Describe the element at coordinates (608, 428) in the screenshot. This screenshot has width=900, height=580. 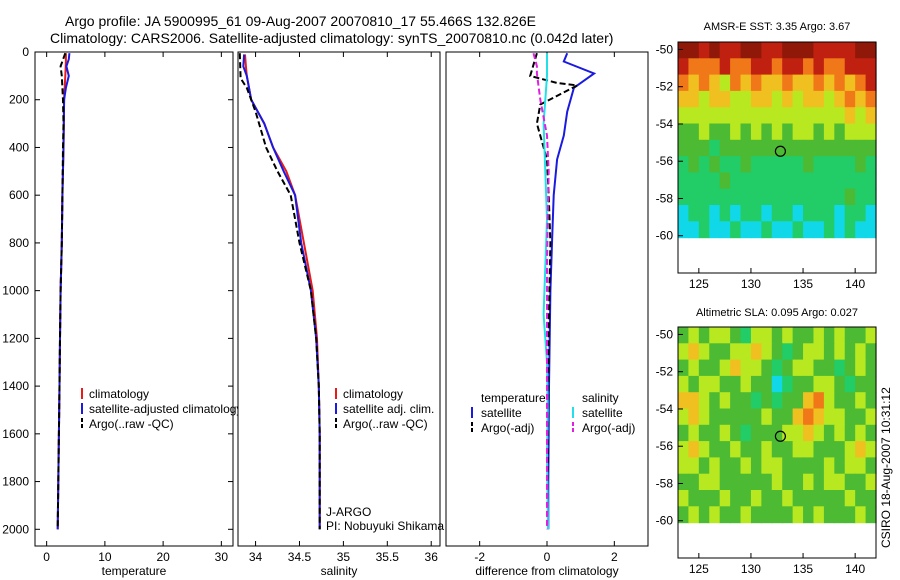
I see `legend-label: Argo(-adj)` at that location.